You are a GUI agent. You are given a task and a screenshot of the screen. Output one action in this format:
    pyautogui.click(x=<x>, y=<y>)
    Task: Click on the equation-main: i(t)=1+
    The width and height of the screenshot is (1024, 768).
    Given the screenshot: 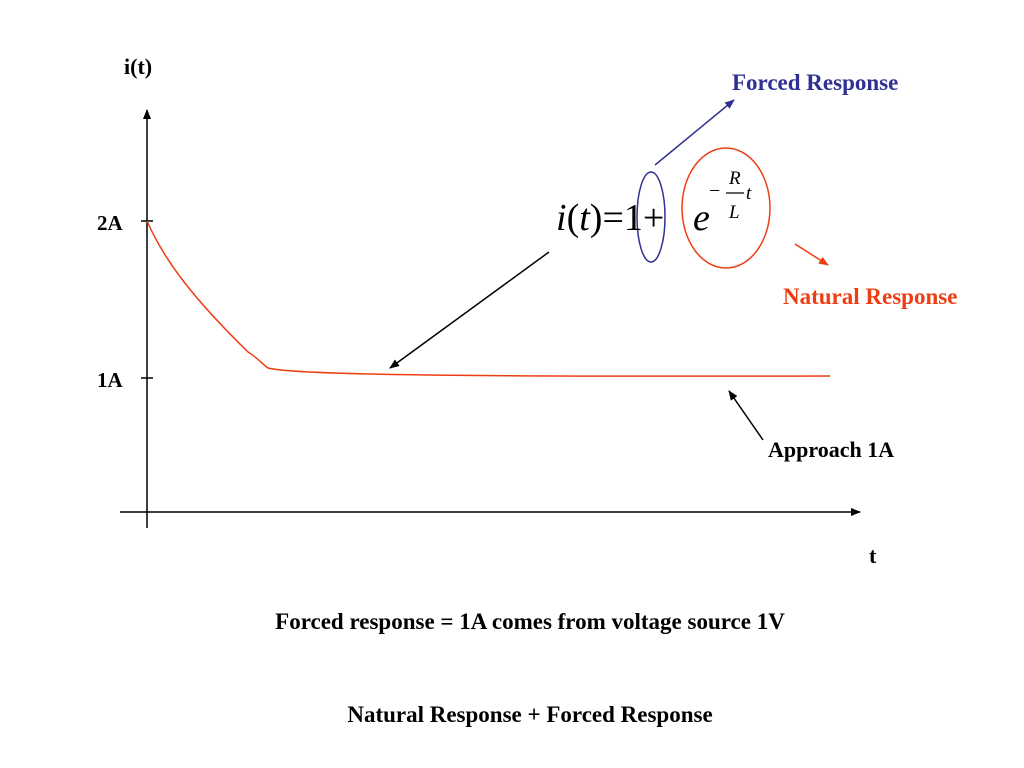 What is the action you would take?
    pyautogui.click(x=610, y=218)
    